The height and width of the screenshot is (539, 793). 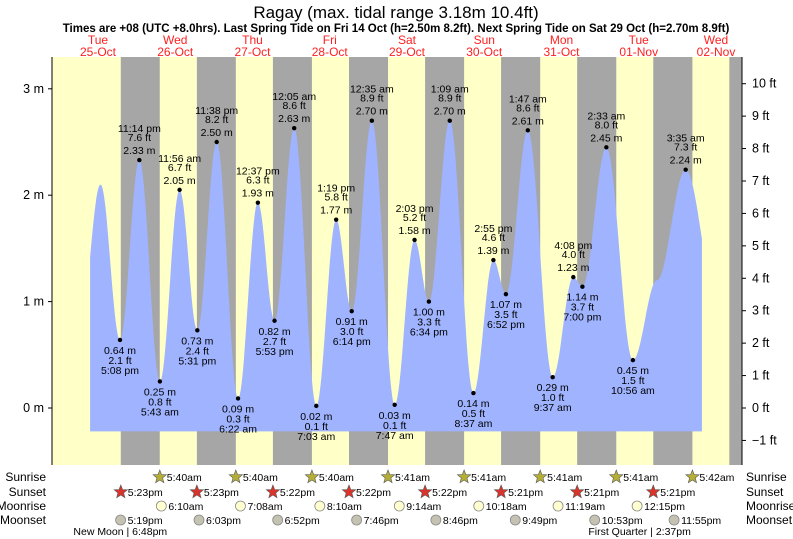 I want to click on tide-height-ft: 1.0 ft, so click(x=552, y=398).